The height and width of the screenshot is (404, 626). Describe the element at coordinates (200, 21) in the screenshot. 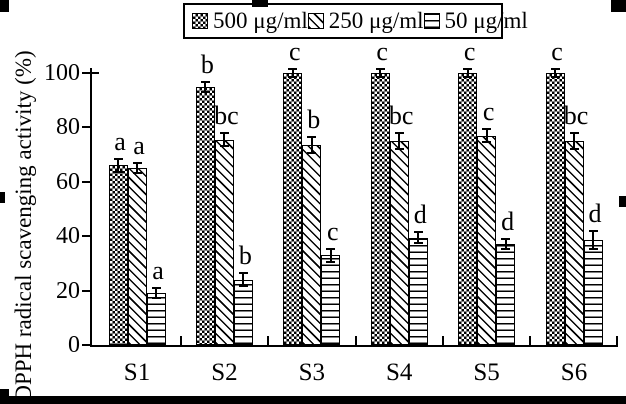

I see `legend-swatch-checkerboard` at that location.